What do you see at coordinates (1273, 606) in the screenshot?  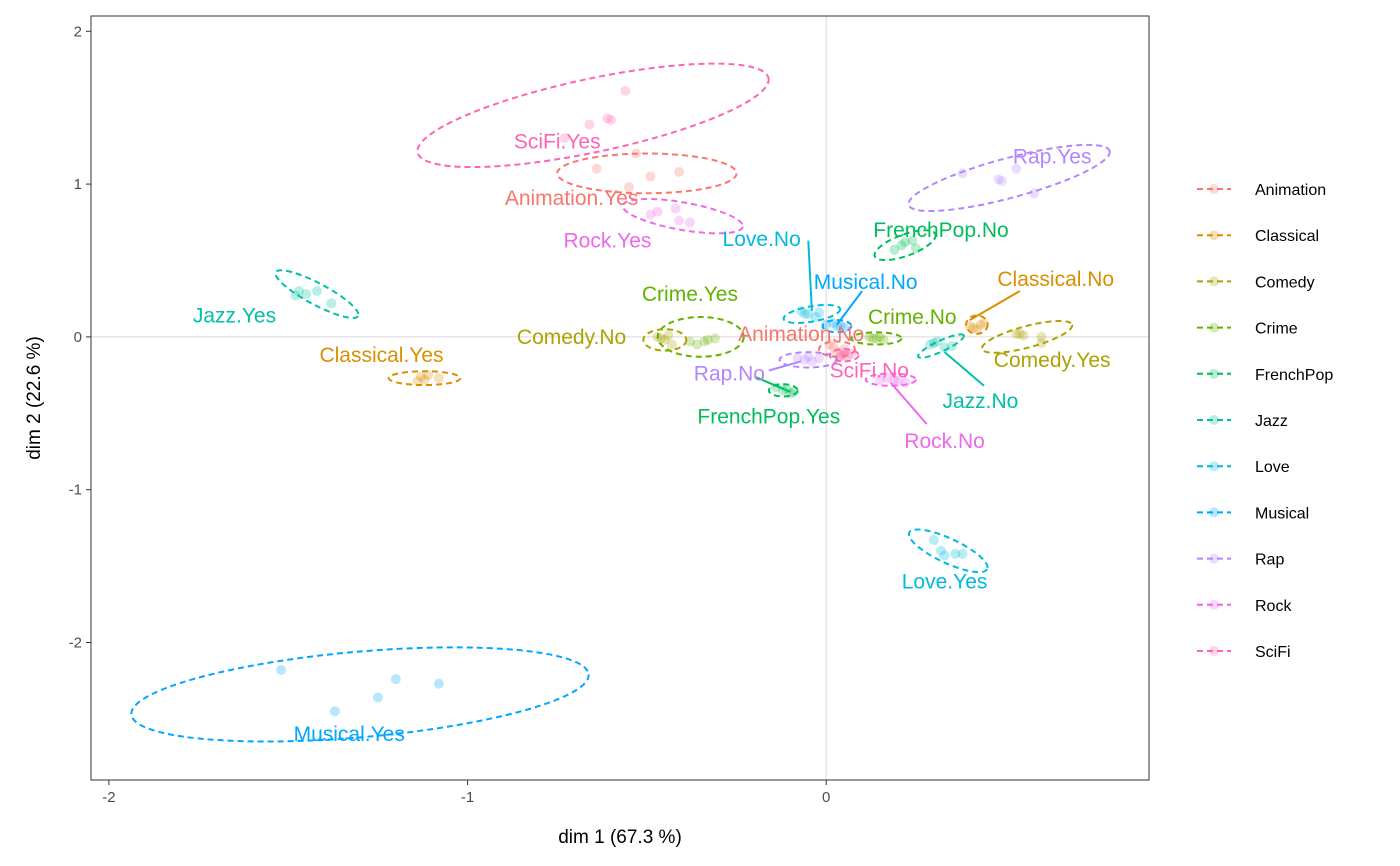 I see `legend-label-rock: Rock` at bounding box center [1273, 606].